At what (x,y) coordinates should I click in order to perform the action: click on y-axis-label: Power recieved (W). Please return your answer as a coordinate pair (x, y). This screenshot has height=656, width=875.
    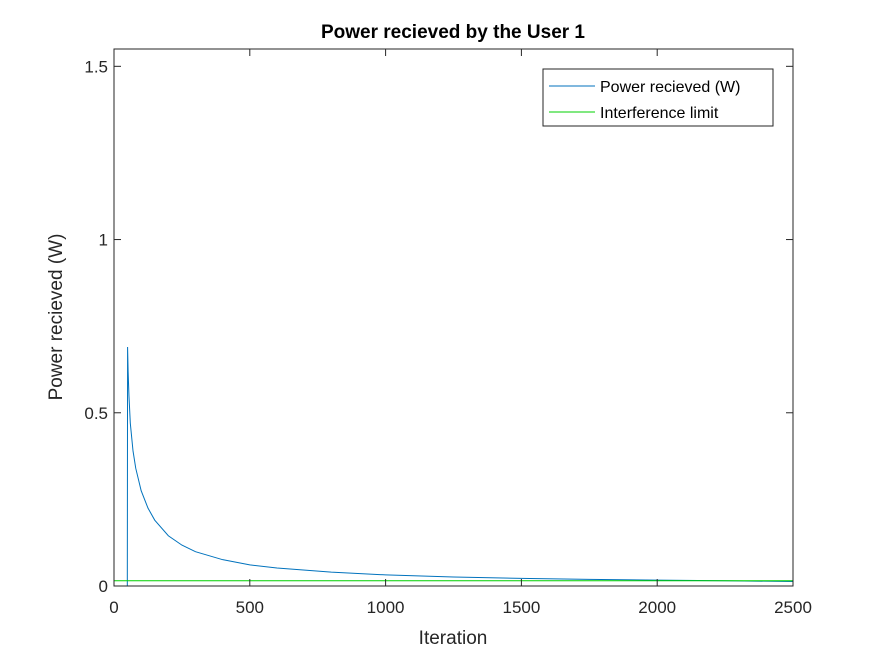
    Looking at the image, I should click on (56, 317).